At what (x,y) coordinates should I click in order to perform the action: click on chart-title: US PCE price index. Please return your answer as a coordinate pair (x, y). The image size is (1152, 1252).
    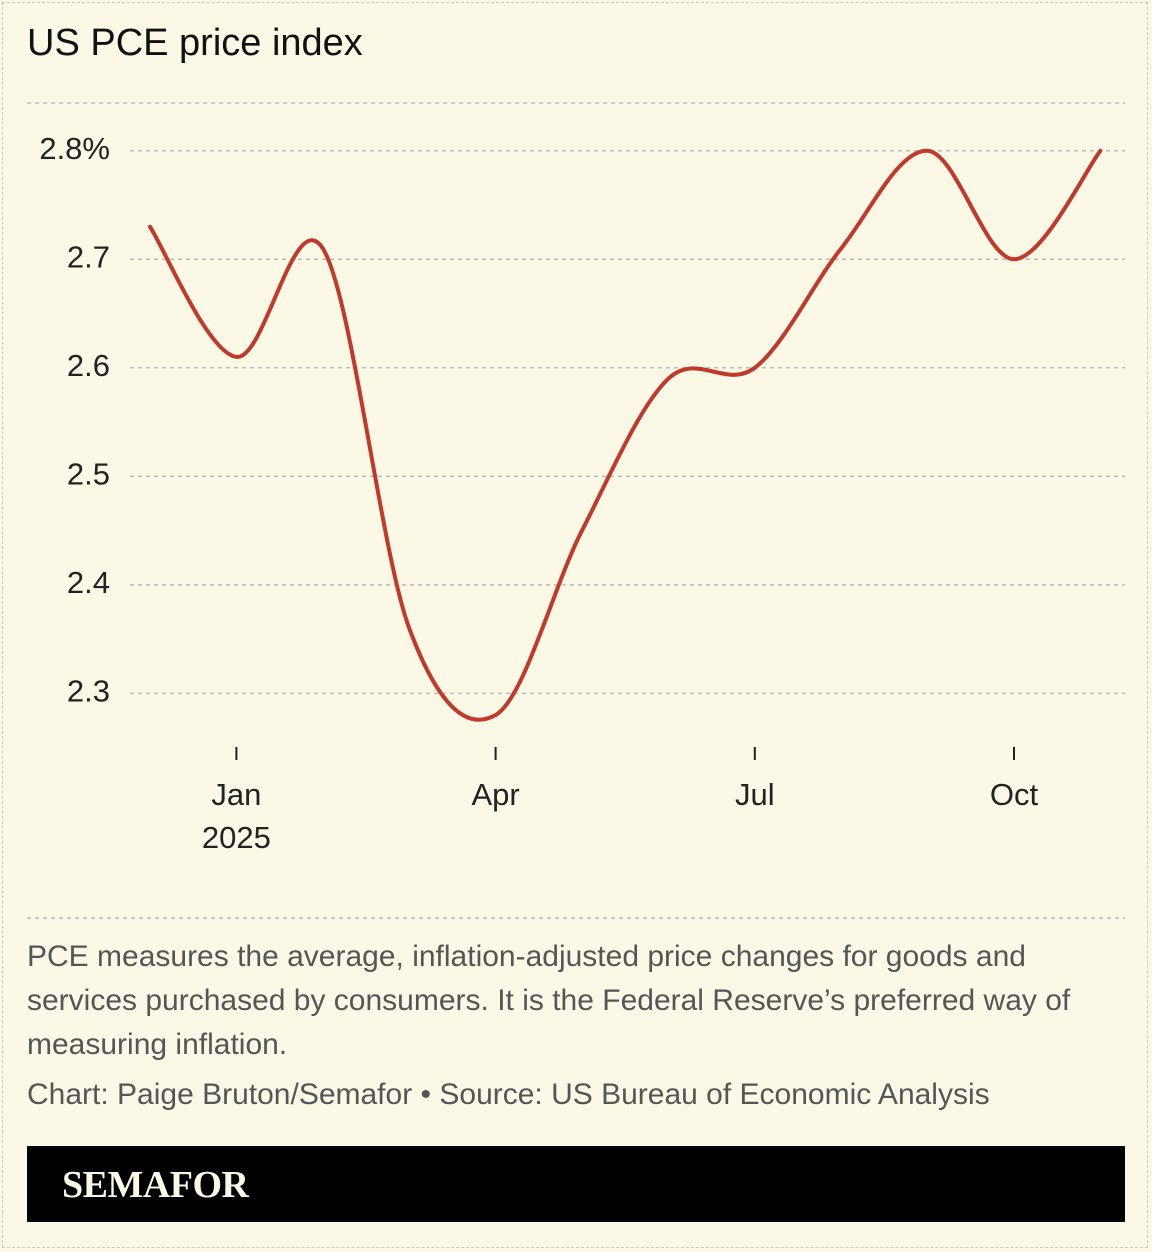
    Looking at the image, I should click on (195, 43).